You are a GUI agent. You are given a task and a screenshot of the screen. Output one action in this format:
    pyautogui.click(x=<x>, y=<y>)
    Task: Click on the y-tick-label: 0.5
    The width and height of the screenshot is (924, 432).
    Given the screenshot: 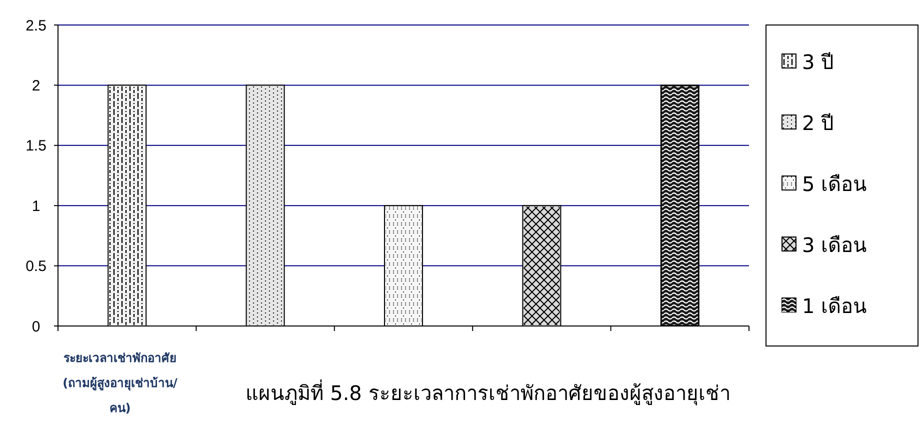 What is the action you would take?
    pyautogui.click(x=36, y=267)
    